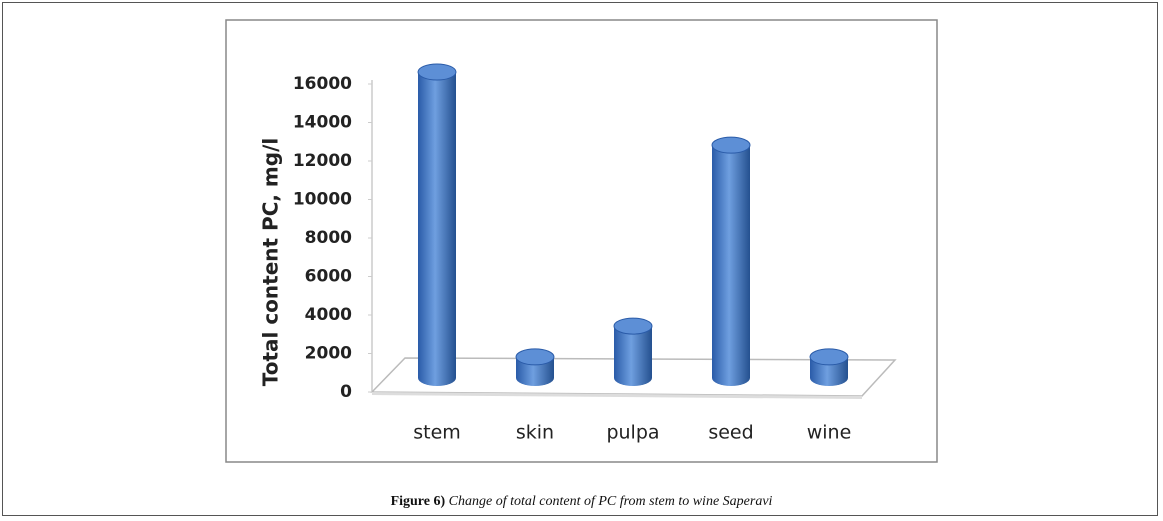 This screenshot has height=521, width=1163. Describe the element at coordinates (829, 433) in the screenshot. I see `x-tick-label: wine` at that location.